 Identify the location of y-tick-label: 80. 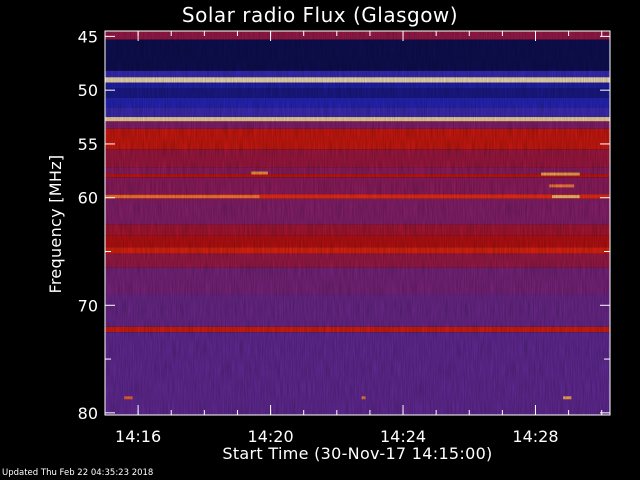
(88, 413).